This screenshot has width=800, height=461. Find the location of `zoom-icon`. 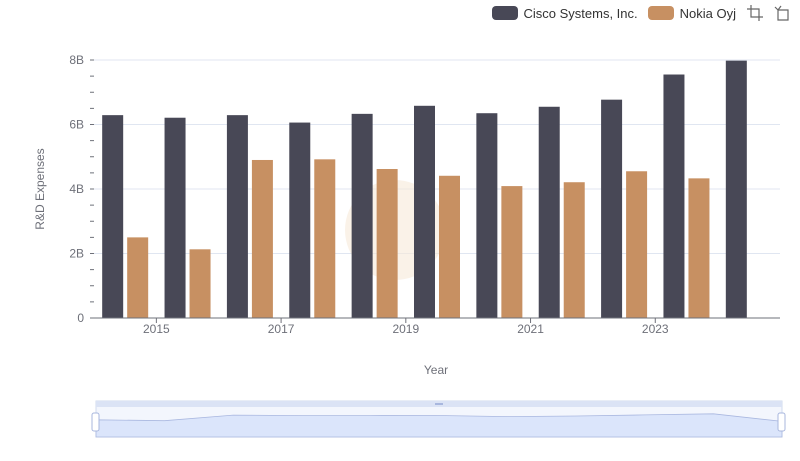

zoom-icon is located at coordinates (755, 13).